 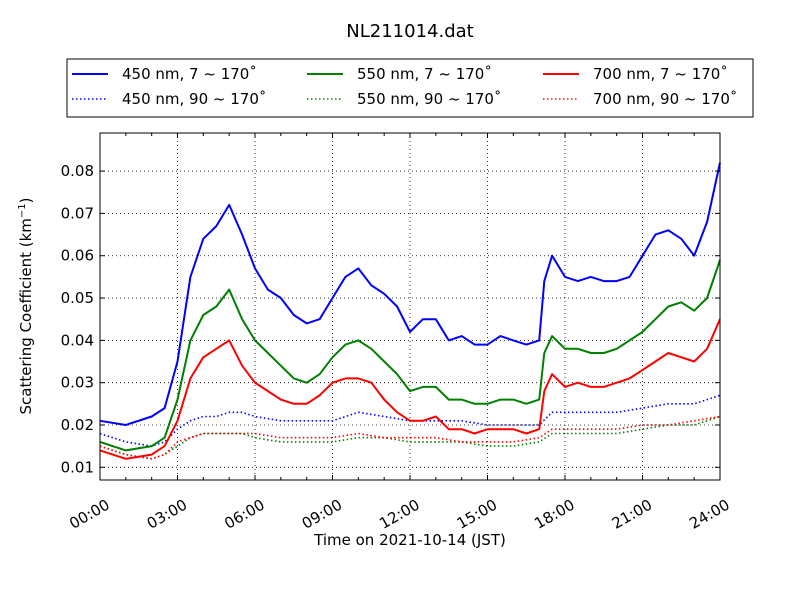 I want to click on x-tick-label: 15:00, so click(x=477, y=514).